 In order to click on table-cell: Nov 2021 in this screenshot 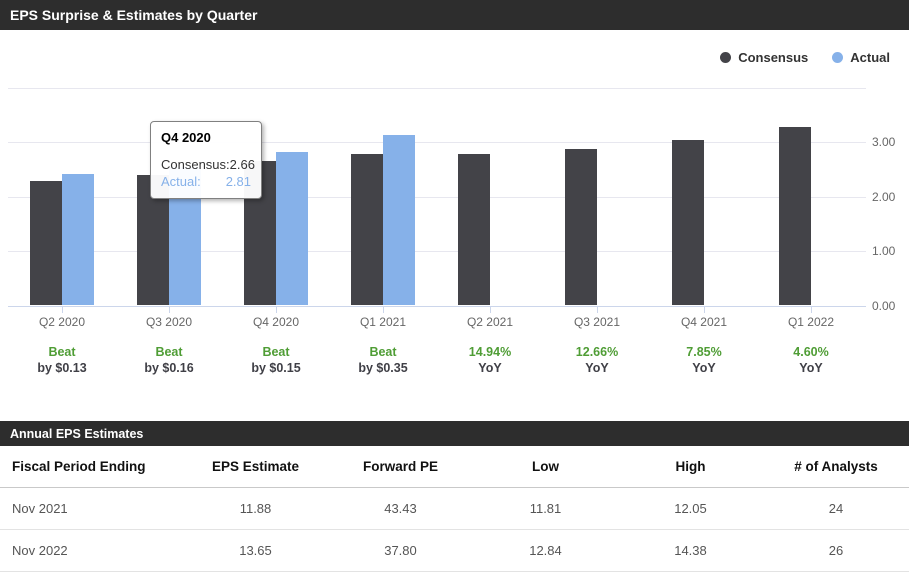, I will do `click(40, 508)`.